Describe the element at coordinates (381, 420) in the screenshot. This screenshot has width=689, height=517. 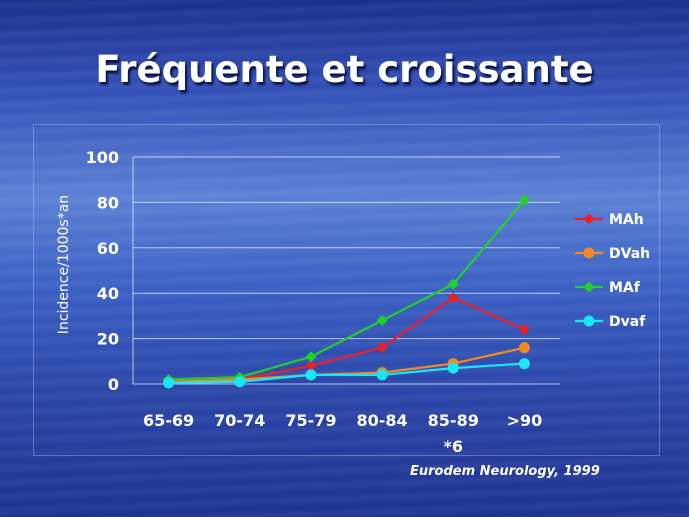
I see `x-tick-label: 80-84` at that location.